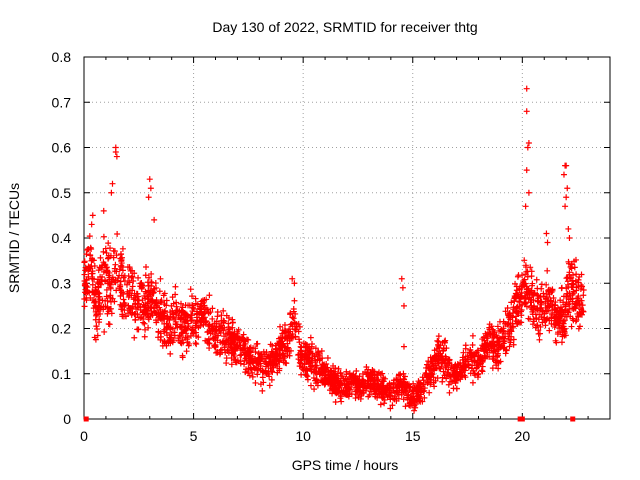 The image size is (640, 480). Describe the element at coordinates (84, 436) in the screenshot. I see `x-tick-label: 0` at that location.